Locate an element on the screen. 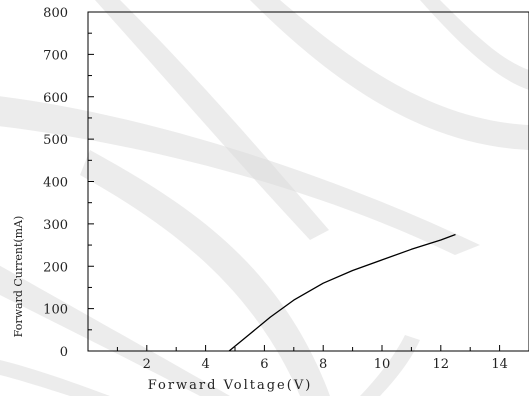 Image resolution: width=529 pixels, height=396 pixels. x-tick-label: 10 is located at coordinates (382, 364).